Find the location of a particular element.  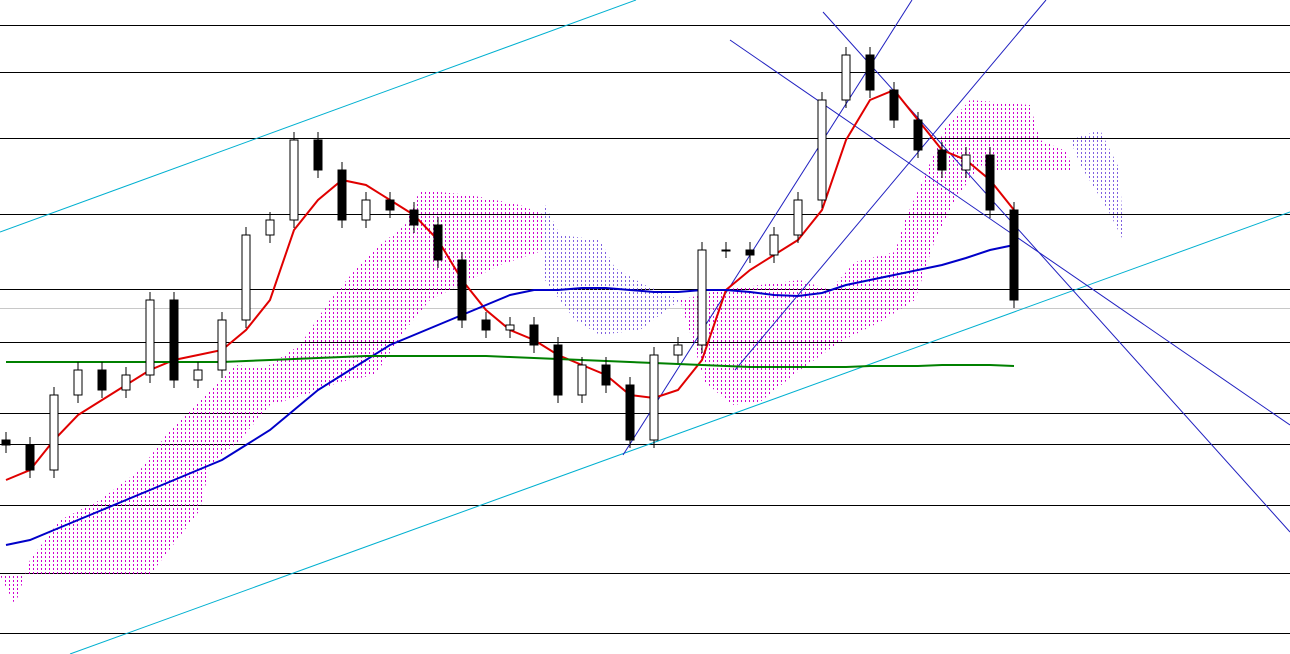

moving-average is located at coordinates (510, 361).